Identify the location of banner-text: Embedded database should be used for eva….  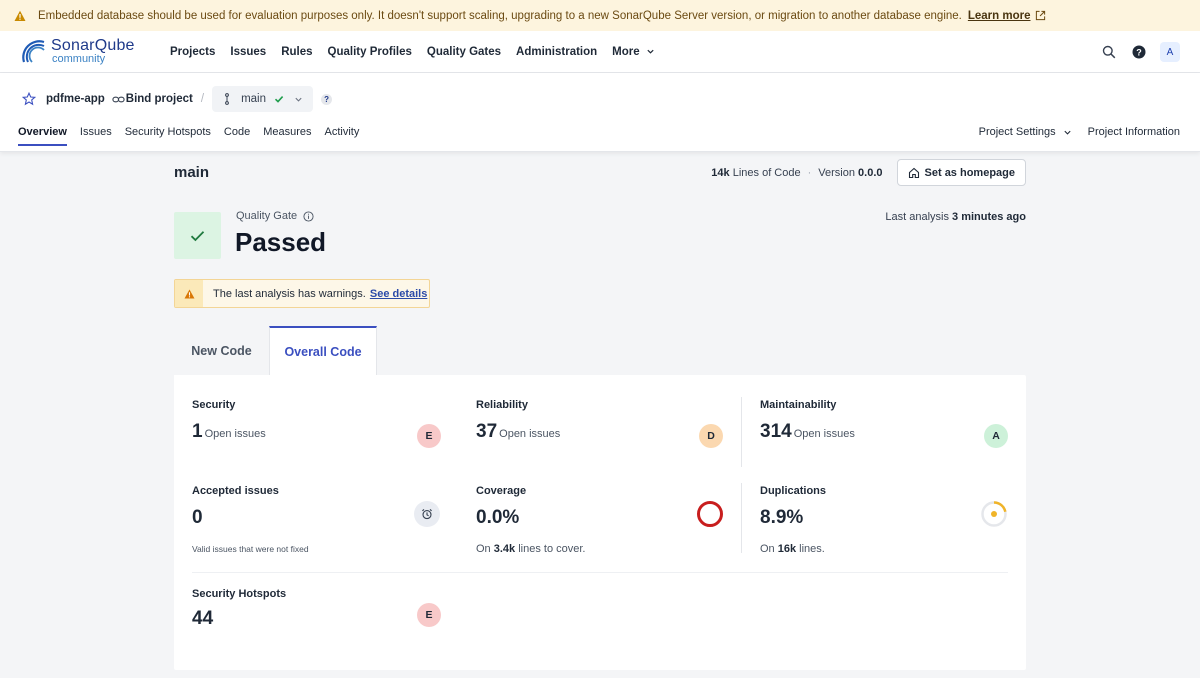
(500, 15).